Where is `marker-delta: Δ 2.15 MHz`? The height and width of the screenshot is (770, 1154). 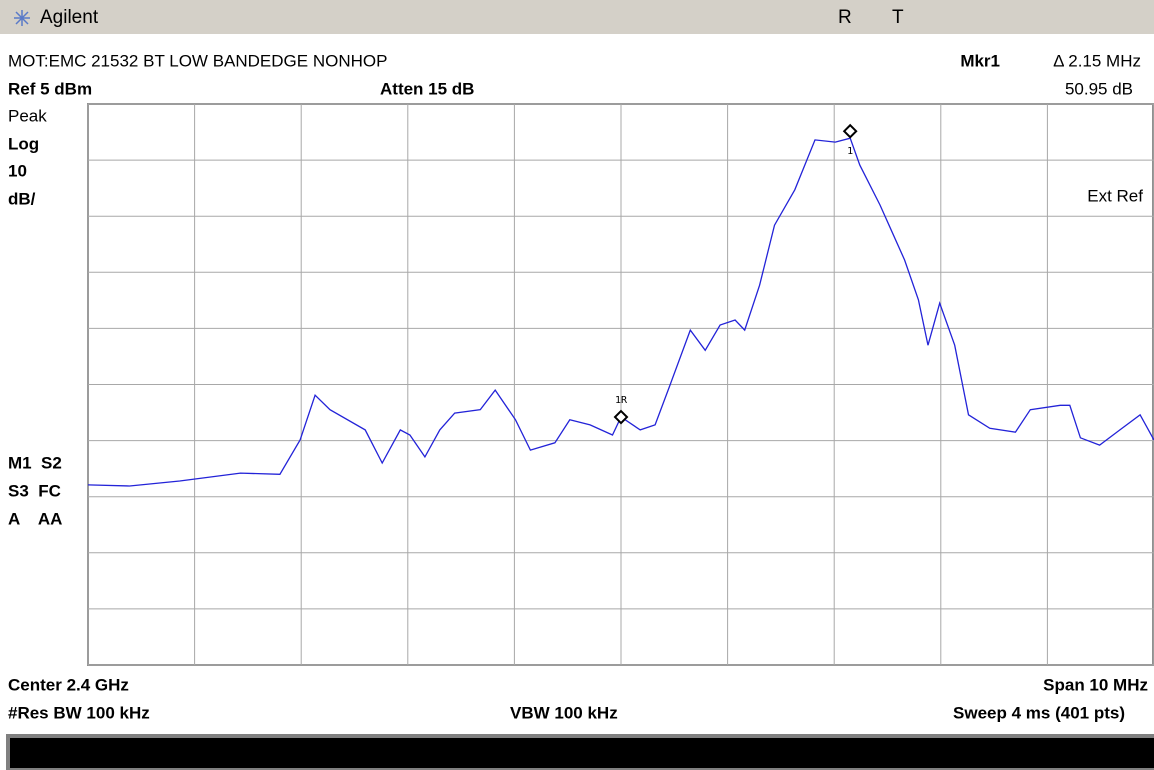 marker-delta: Δ 2.15 MHz is located at coordinates (1097, 60).